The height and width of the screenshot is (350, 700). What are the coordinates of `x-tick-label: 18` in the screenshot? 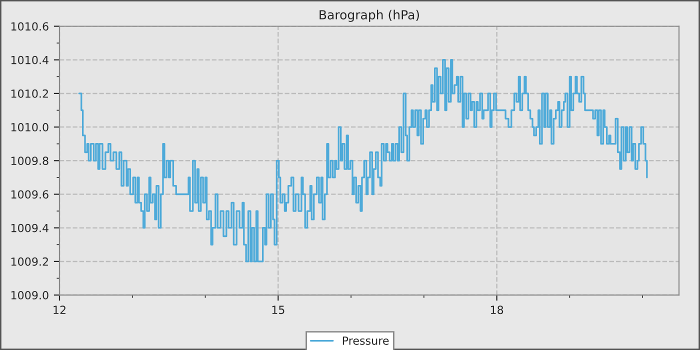 It's located at (497, 310).